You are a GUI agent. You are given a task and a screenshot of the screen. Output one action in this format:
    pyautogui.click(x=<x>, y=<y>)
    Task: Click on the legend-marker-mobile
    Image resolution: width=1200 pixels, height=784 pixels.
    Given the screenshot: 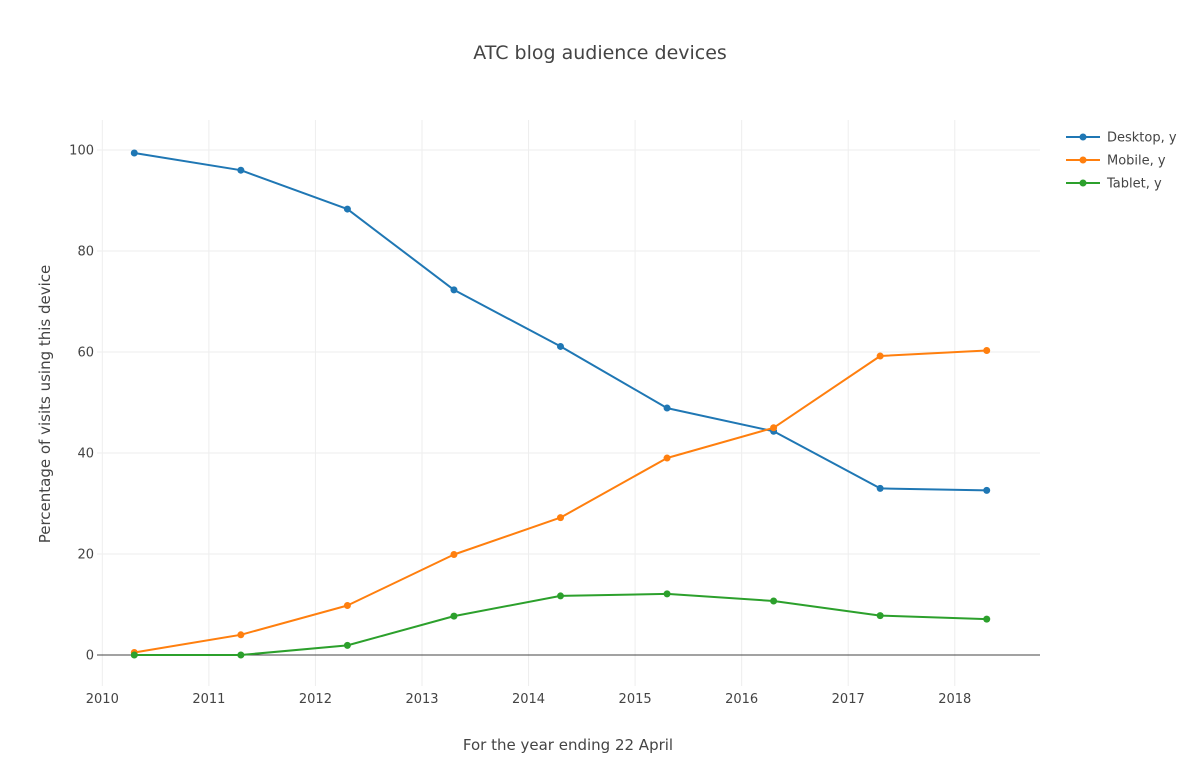 What is the action you would take?
    pyautogui.click(x=1083, y=160)
    